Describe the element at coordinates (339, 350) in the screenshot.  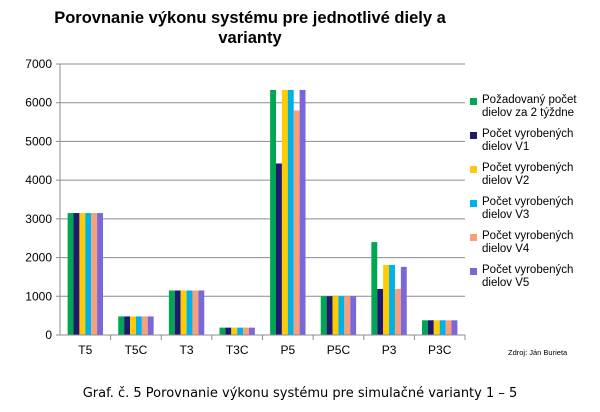
I see `x-tick-label: P5C` at that location.